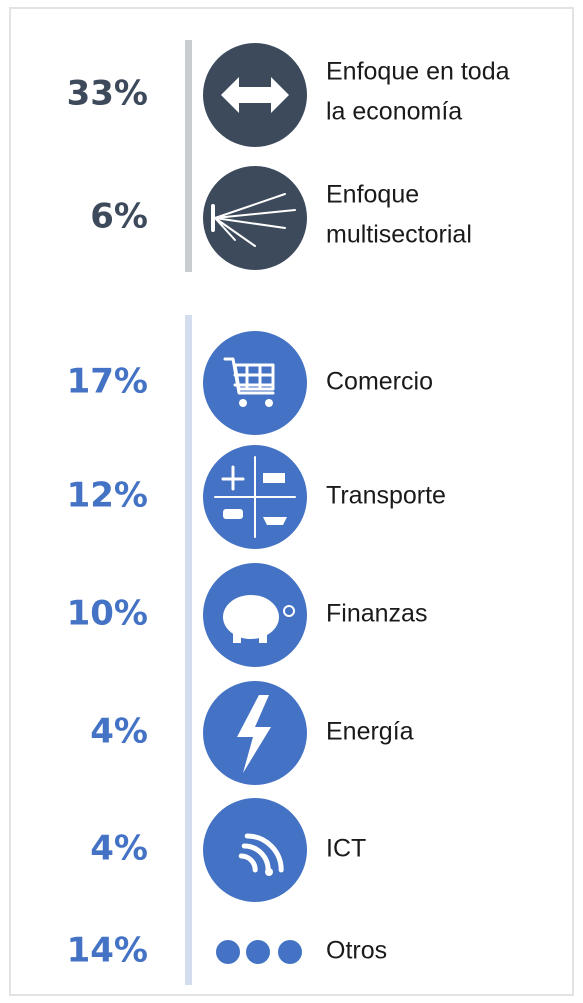  I want to click on percent: 12%, so click(107, 496).